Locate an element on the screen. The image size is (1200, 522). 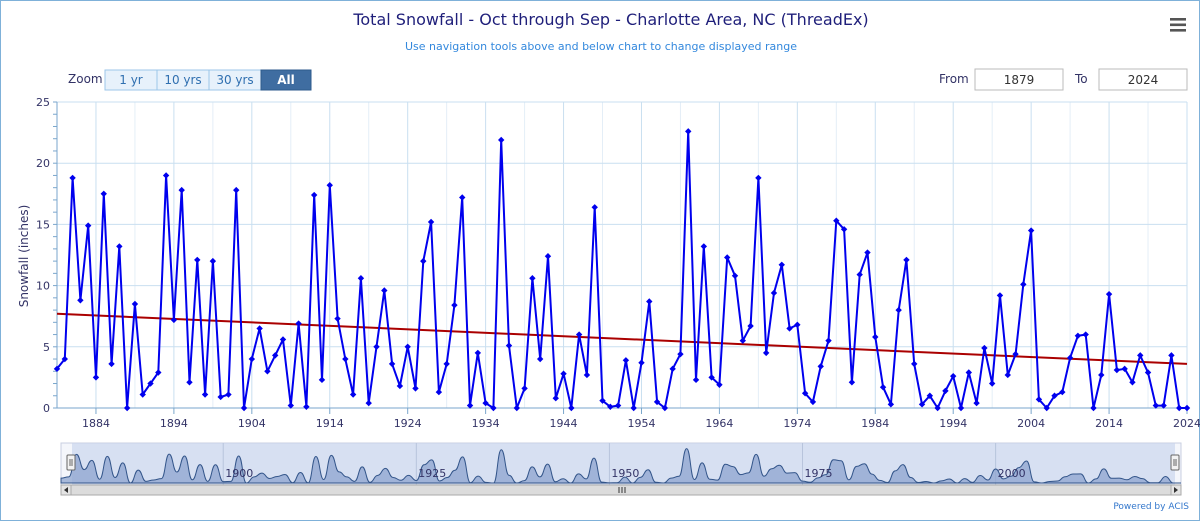
zoom-10yrs-button: 10 yrs is located at coordinates (183, 80).